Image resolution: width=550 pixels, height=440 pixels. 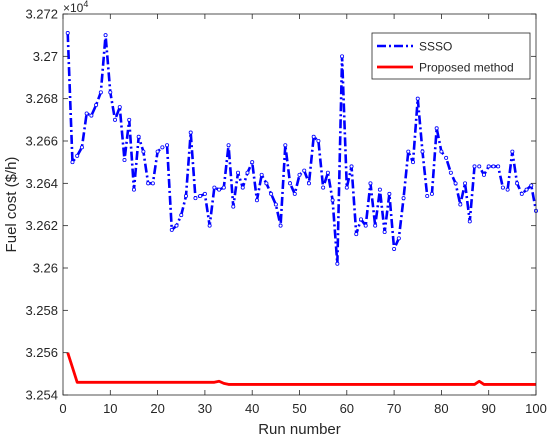 I want to click on y-tick-label: 3.254, so click(x=41, y=395).